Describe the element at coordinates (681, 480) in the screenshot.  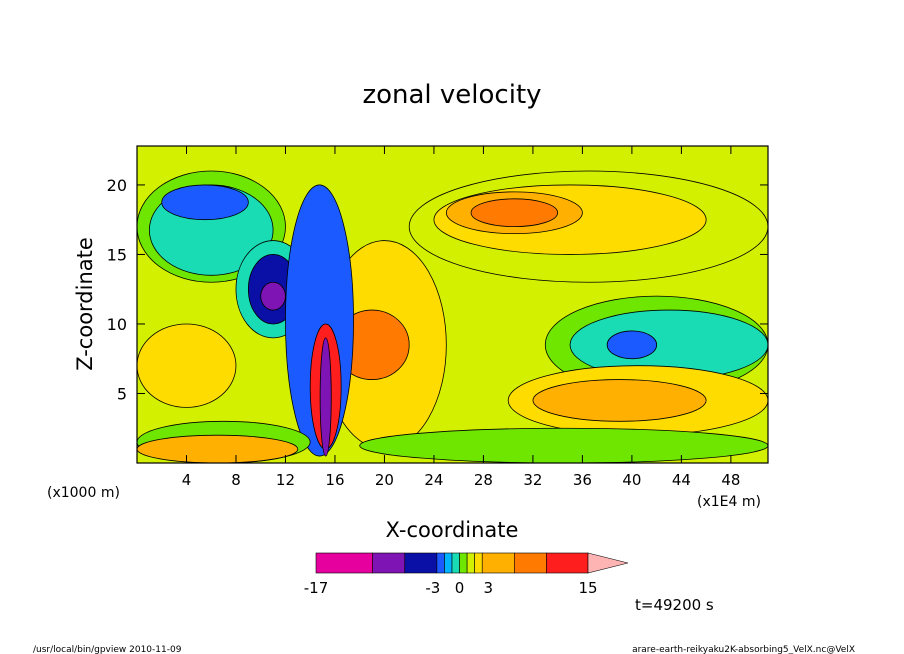
I see `x-tick-label-44: 44` at that location.